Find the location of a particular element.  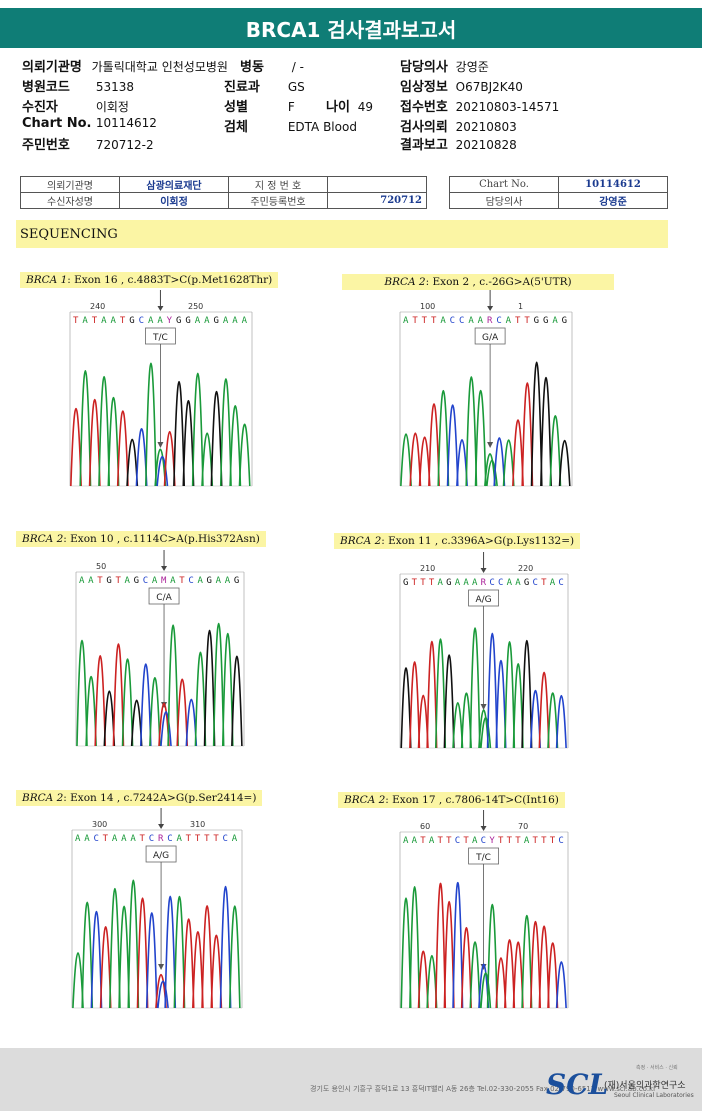

specimen-value: EDTA Blood is located at coordinates (322, 127).